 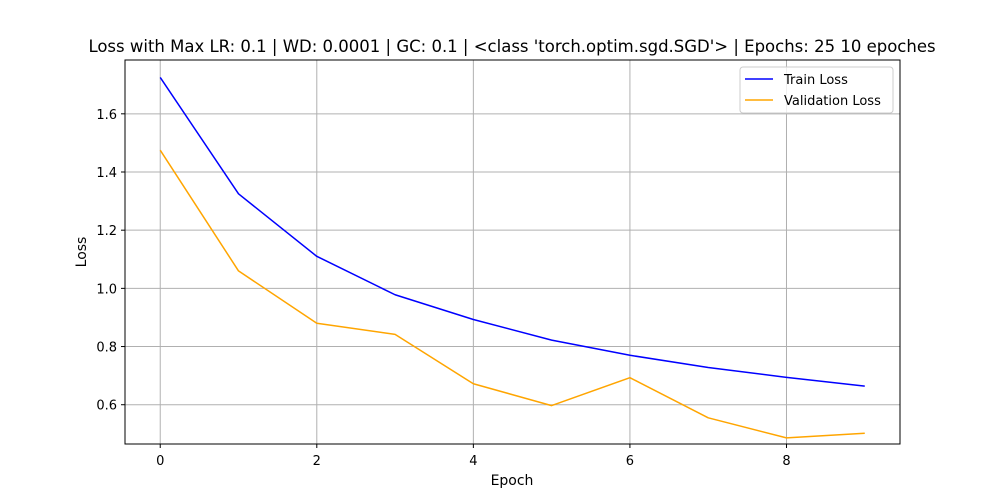 I want to click on legend: Train Loss Validation Loss, so click(x=816, y=90).